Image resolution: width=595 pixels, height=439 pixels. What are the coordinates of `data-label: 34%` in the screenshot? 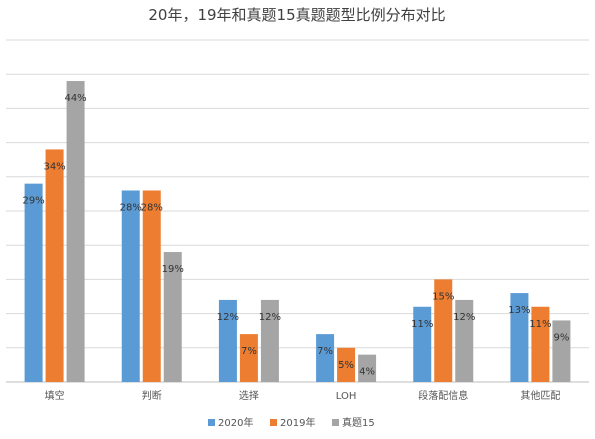 It's located at (54, 166).